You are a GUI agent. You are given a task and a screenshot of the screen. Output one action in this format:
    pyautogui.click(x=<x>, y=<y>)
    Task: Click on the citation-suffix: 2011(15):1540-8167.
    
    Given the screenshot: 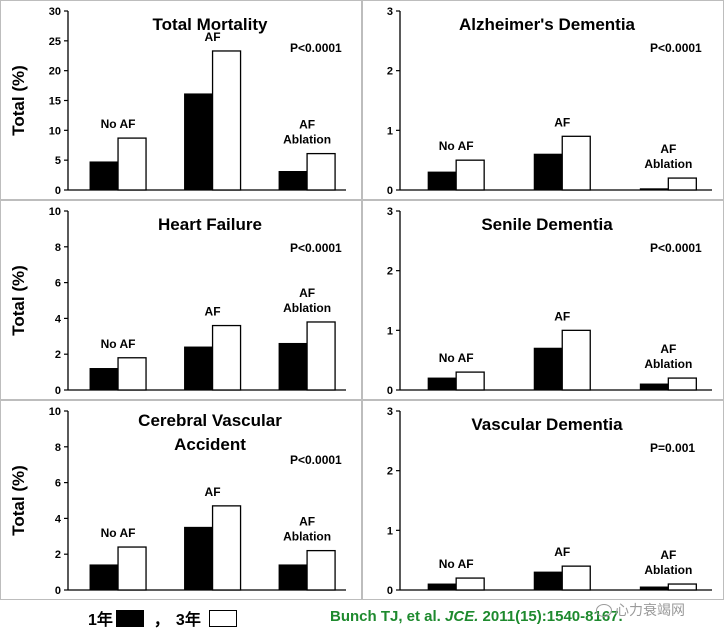 What is the action you would take?
    pyautogui.click(x=550, y=616)
    